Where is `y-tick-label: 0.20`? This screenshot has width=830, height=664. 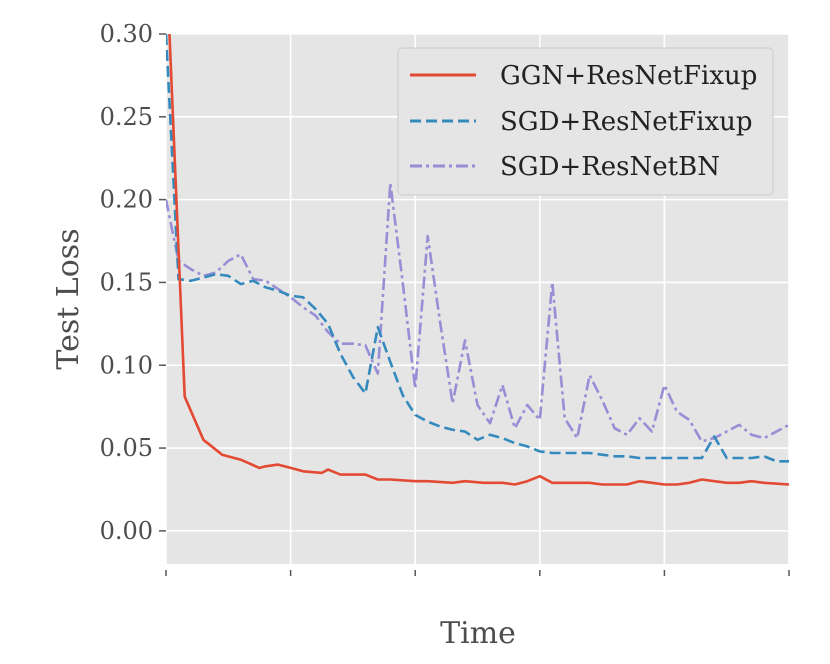 y-tick-label: 0.20 is located at coordinates (126, 200).